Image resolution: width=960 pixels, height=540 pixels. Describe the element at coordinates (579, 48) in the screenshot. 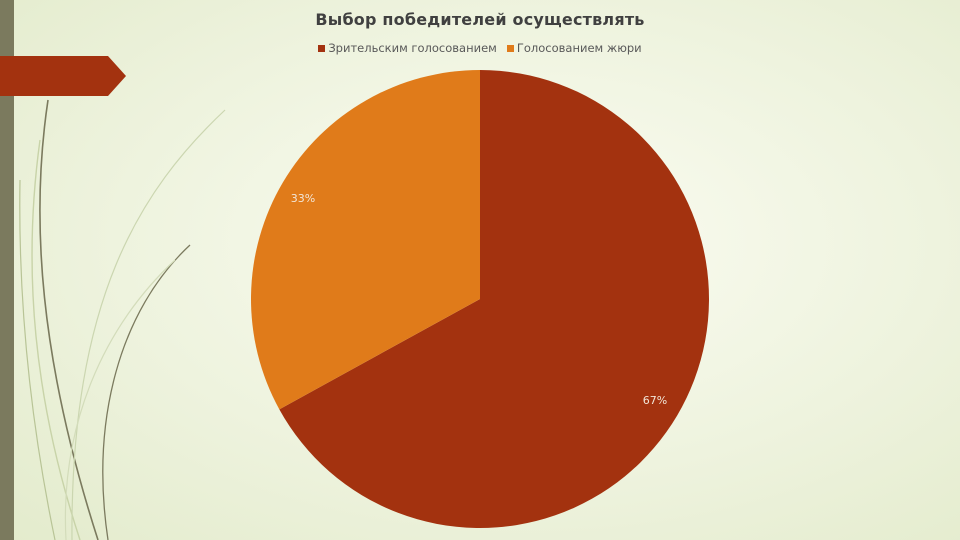

I see `legend-label-jury-vote: Голосованием жюри` at that location.